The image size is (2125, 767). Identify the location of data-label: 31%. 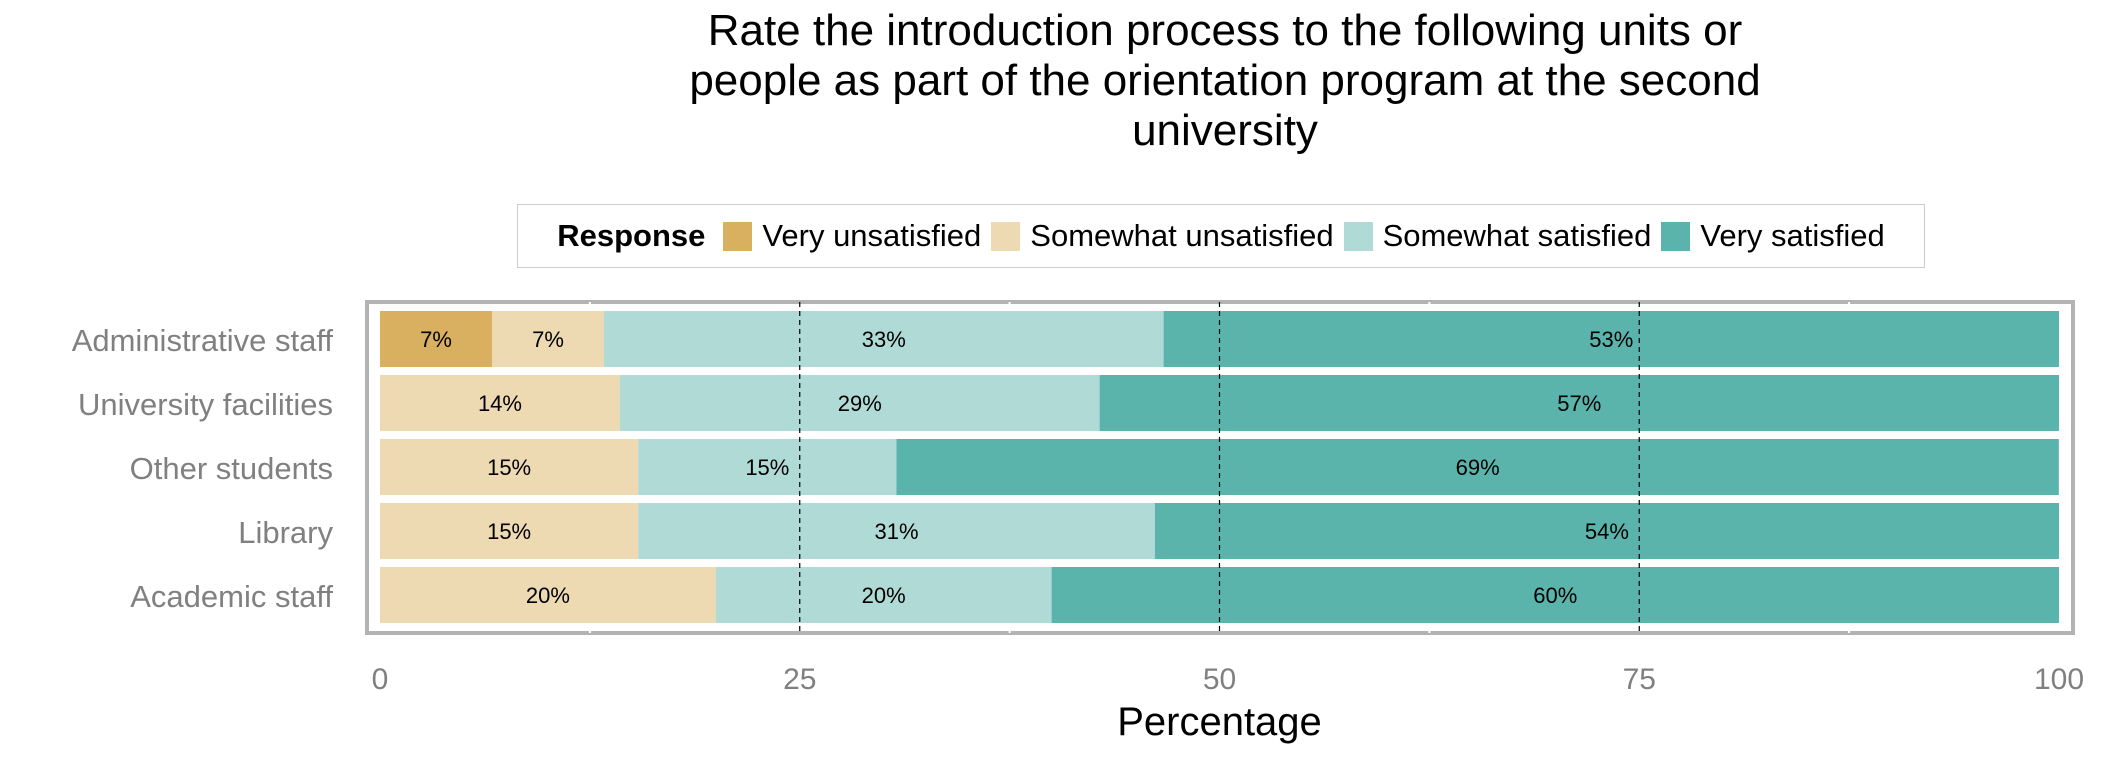
(897, 531).